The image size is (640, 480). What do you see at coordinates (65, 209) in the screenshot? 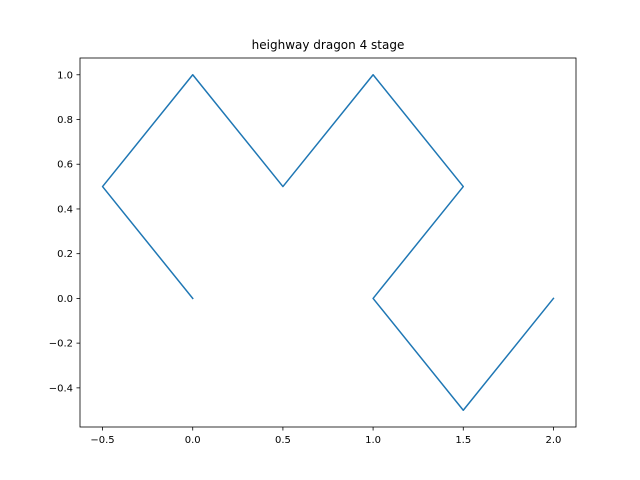
I see `y-tick-label: 0.4` at bounding box center [65, 209].